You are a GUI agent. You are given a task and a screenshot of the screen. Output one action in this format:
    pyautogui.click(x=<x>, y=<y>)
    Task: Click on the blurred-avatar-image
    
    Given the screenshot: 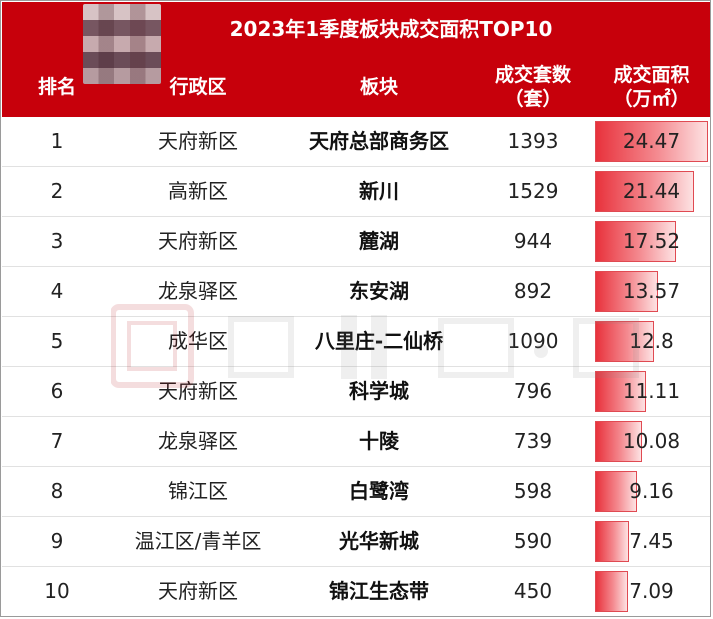 What is the action you would take?
    pyautogui.click(x=122, y=44)
    